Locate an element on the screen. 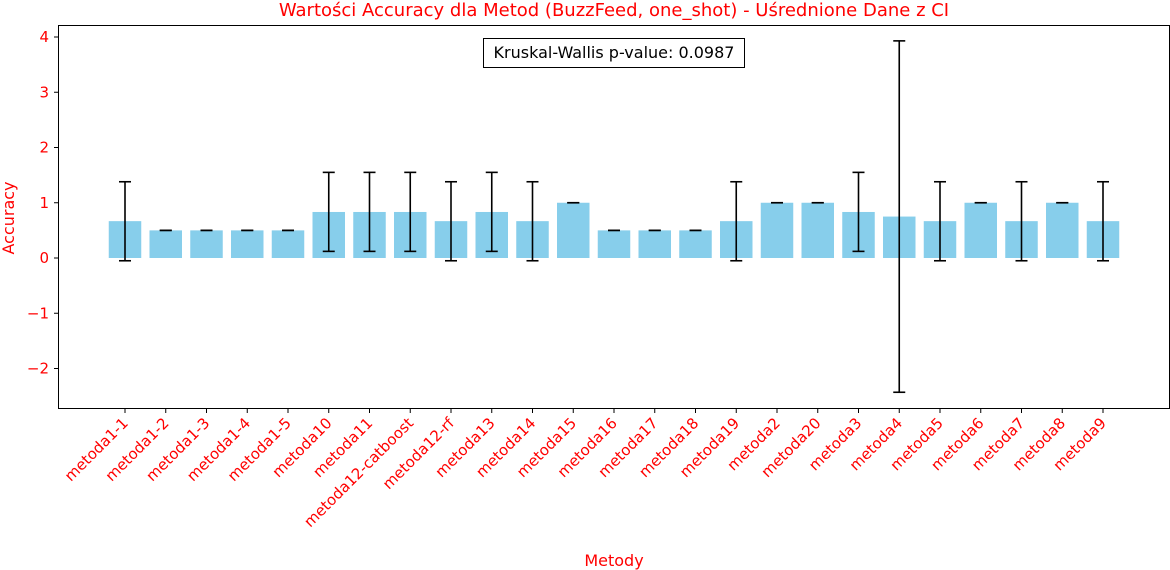 Image resolution: width=1170 pixels, height=570 pixels. error-bar-metoda12-catboost is located at coordinates (410, 212).